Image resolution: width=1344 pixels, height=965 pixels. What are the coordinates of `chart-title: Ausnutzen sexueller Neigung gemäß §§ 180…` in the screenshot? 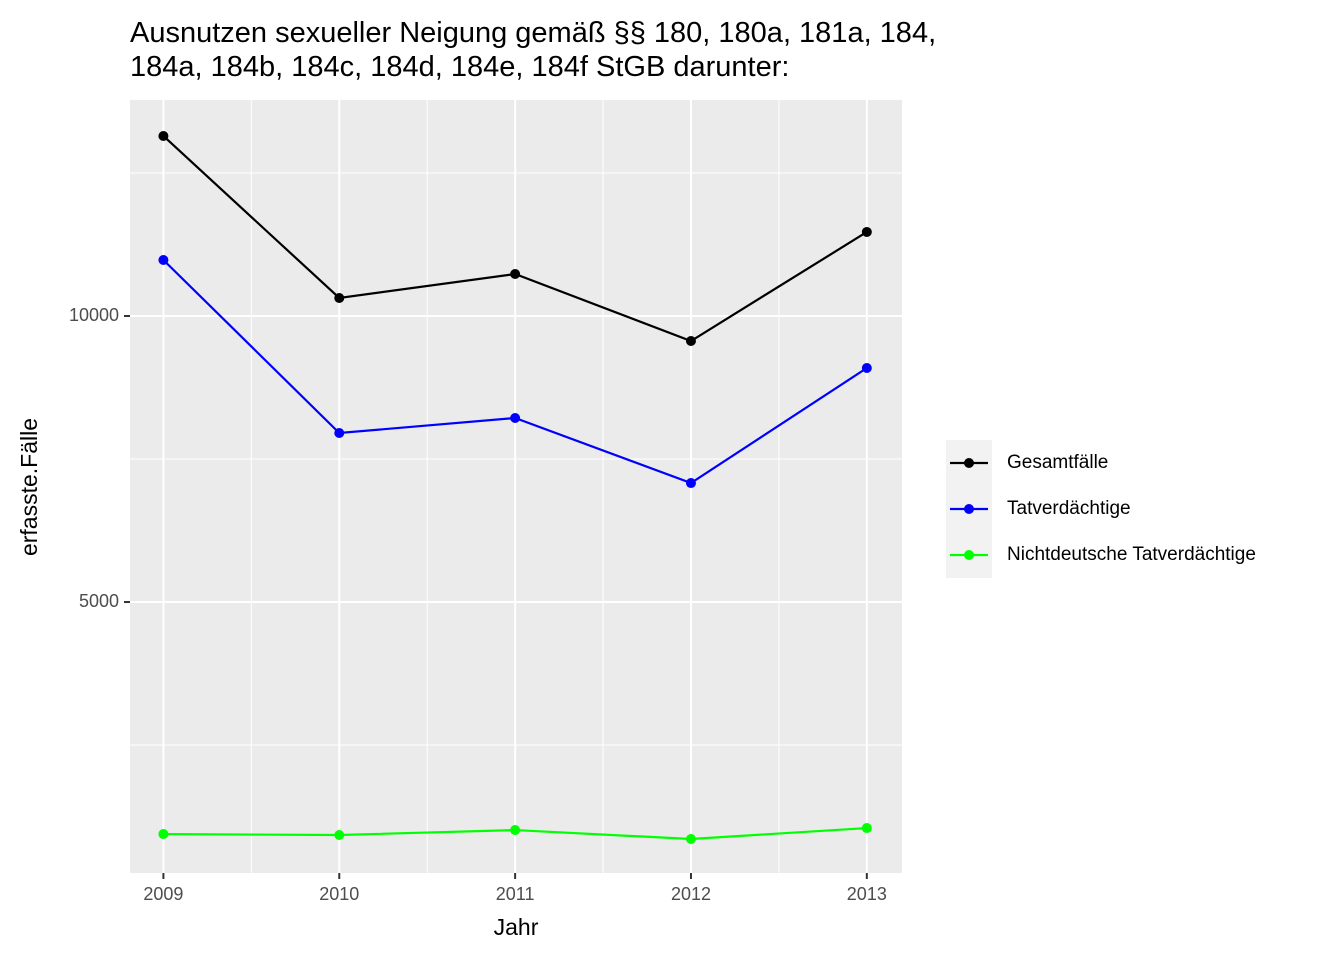 It's located at (533, 33).